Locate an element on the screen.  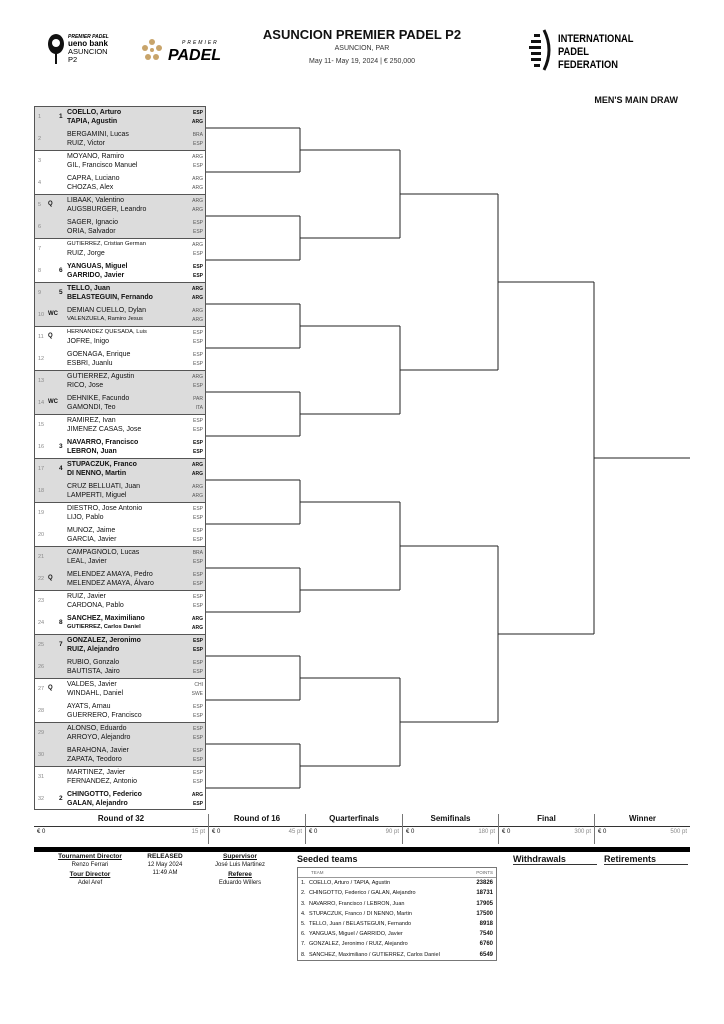
draw-entry: 15 RAMIREZ, Ivan JIMENEZ CASAS, Jose ESP ESP is located at coordinates (120, 426).